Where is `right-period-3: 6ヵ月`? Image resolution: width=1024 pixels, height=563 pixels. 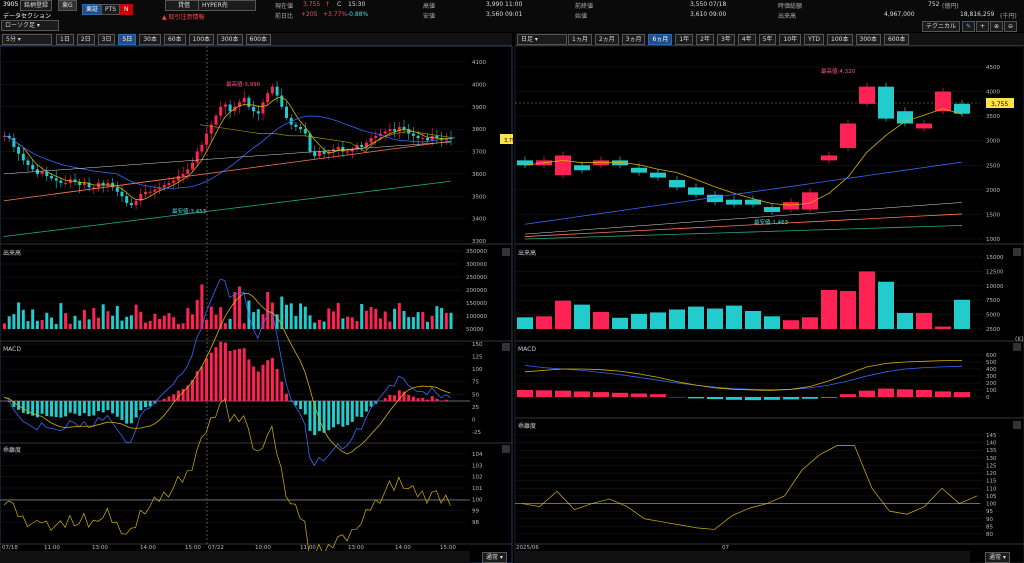
right-period-3: 6ヵ月 is located at coordinates (660, 39).